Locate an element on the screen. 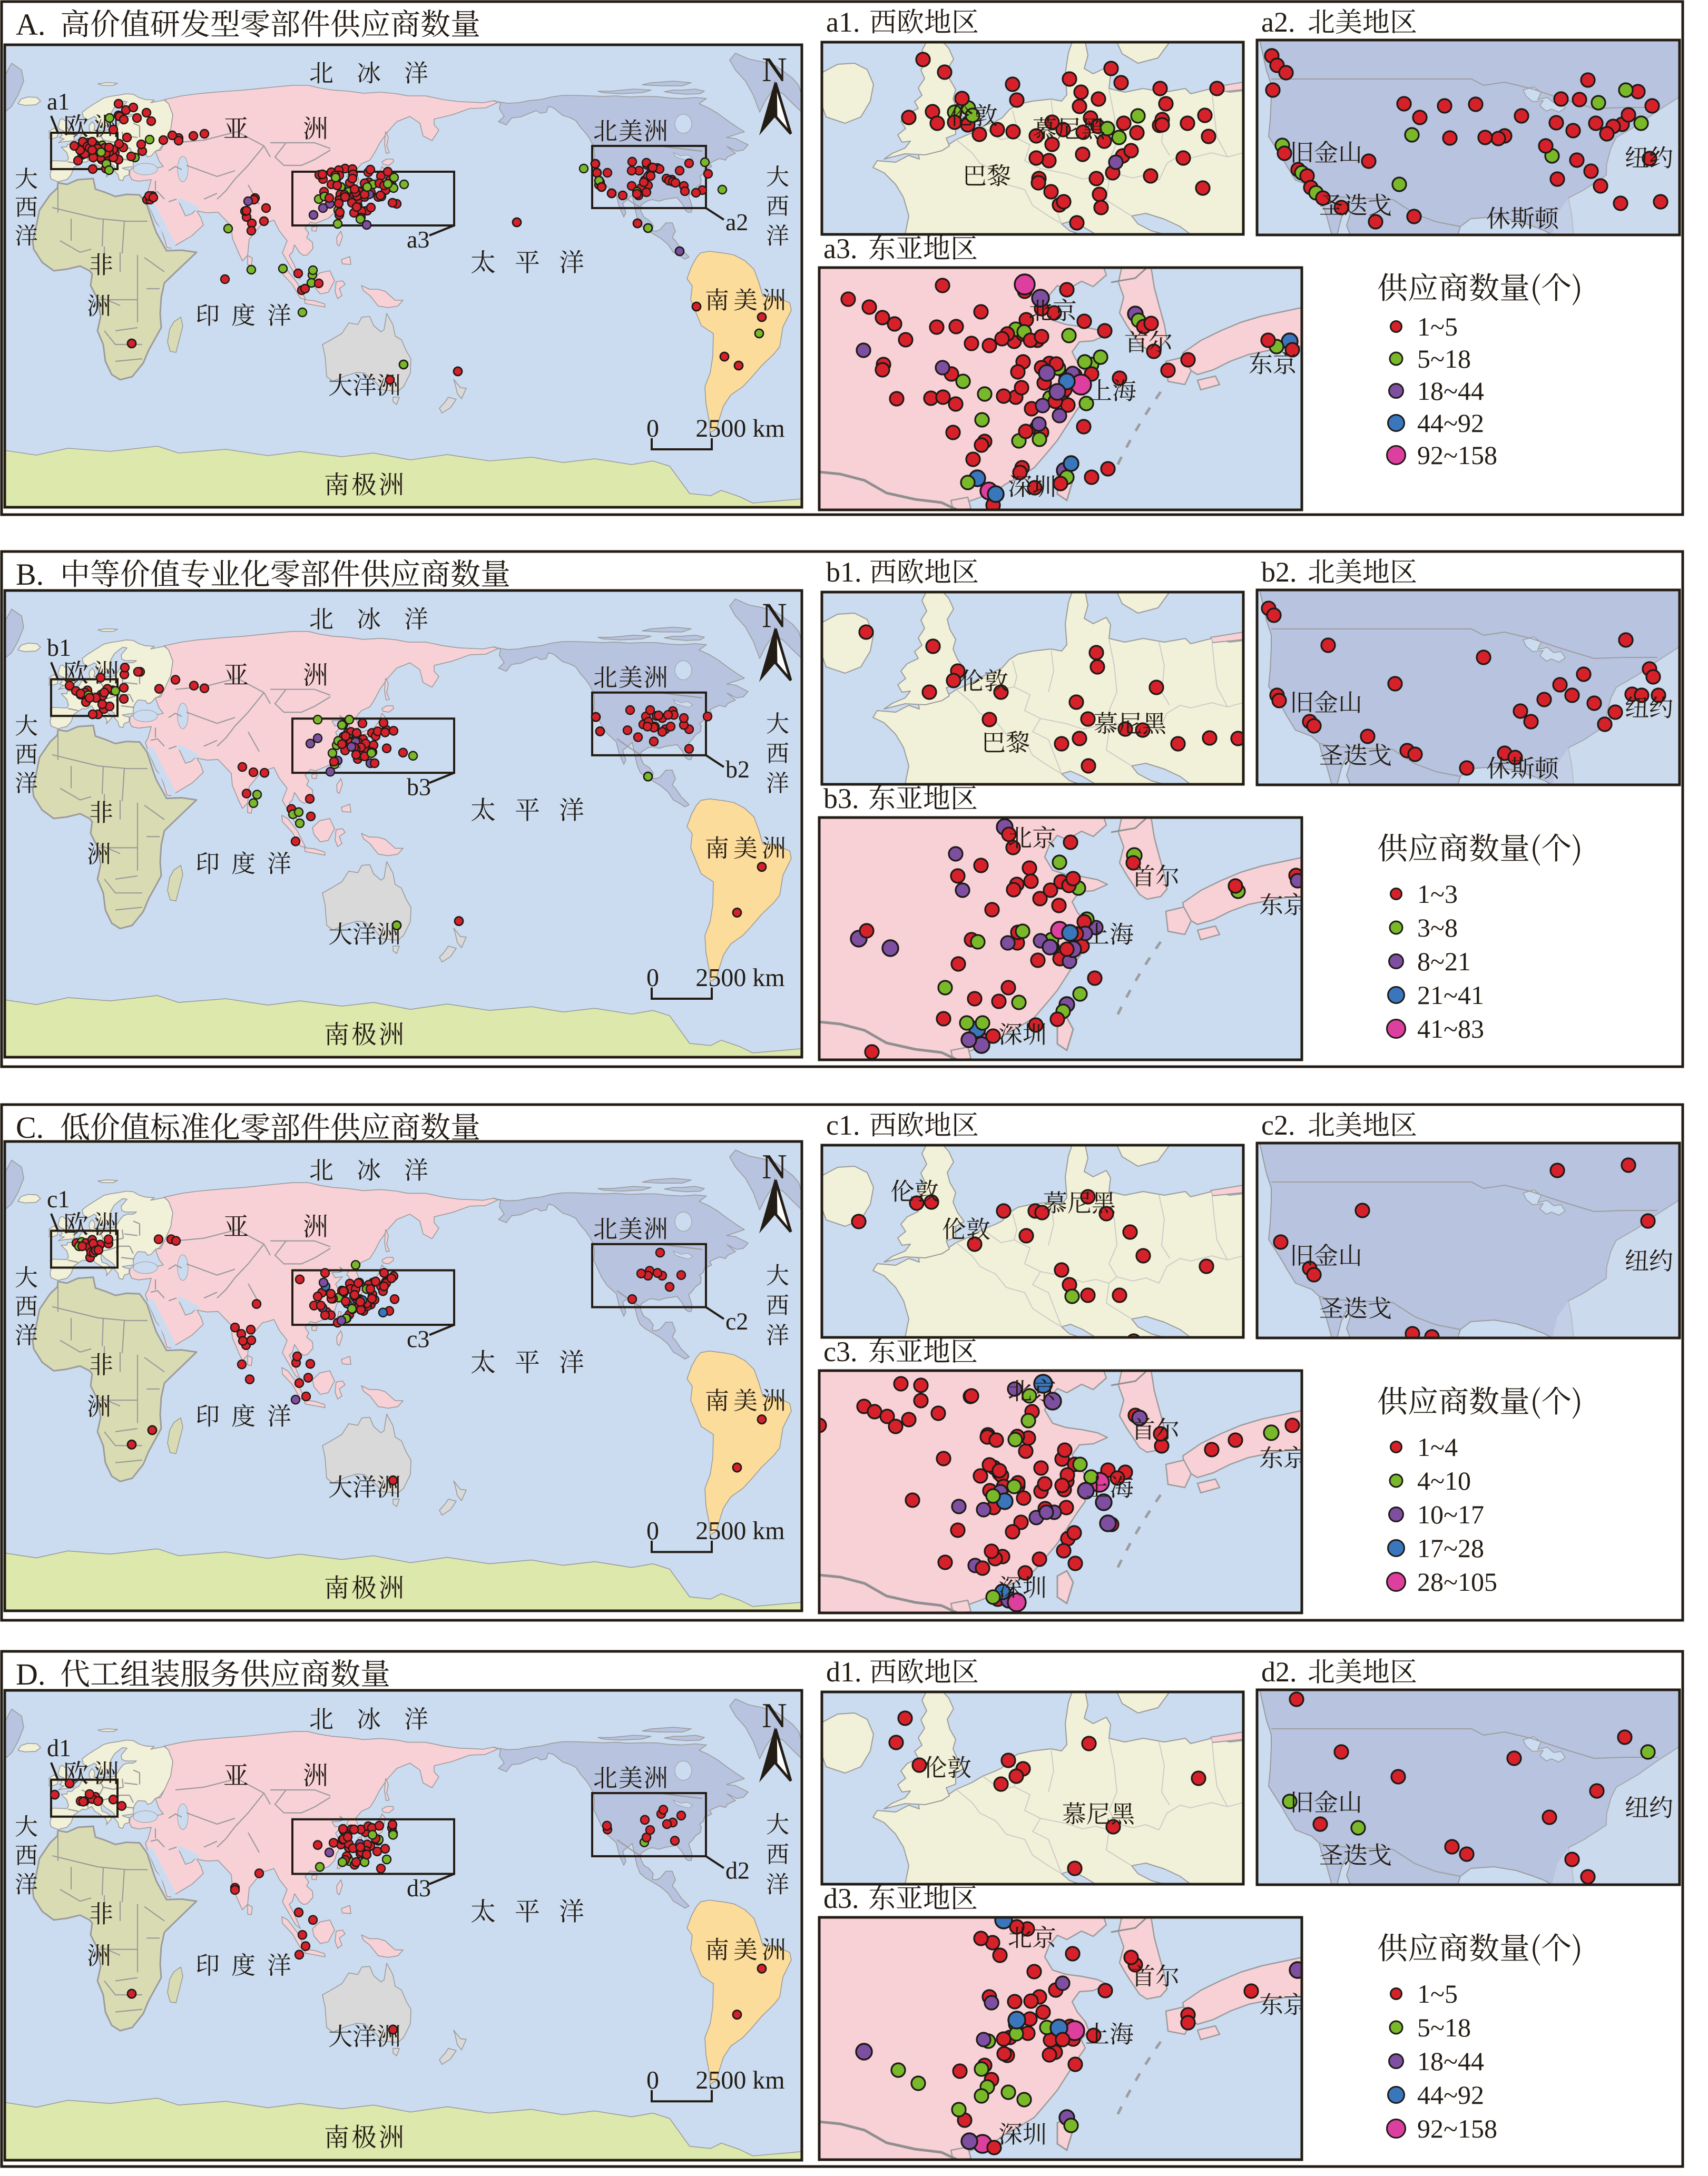 This screenshot has height=2176, width=1708. svg-text: d2. is located at coordinates (1279, 1672).